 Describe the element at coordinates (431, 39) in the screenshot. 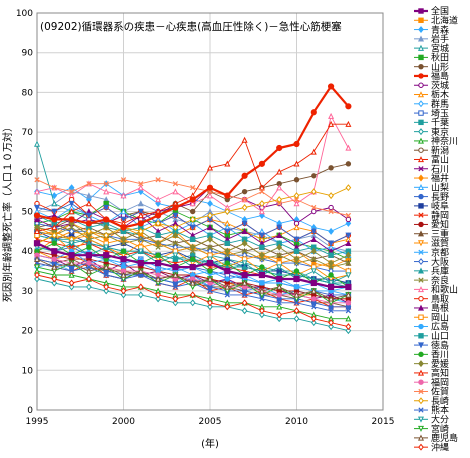

I see `legend-item: 岩手` at that location.